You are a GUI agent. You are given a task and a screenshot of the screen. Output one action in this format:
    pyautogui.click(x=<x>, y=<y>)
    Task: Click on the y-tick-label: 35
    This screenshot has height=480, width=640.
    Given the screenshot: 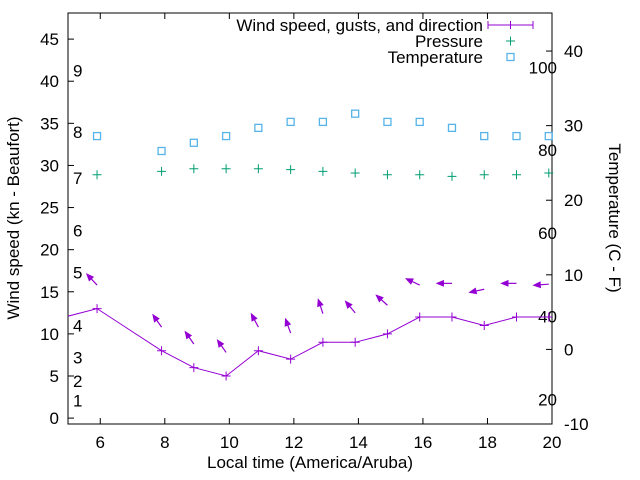 What is the action you would take?
    pyautogui.click(x=49, y=123)
    